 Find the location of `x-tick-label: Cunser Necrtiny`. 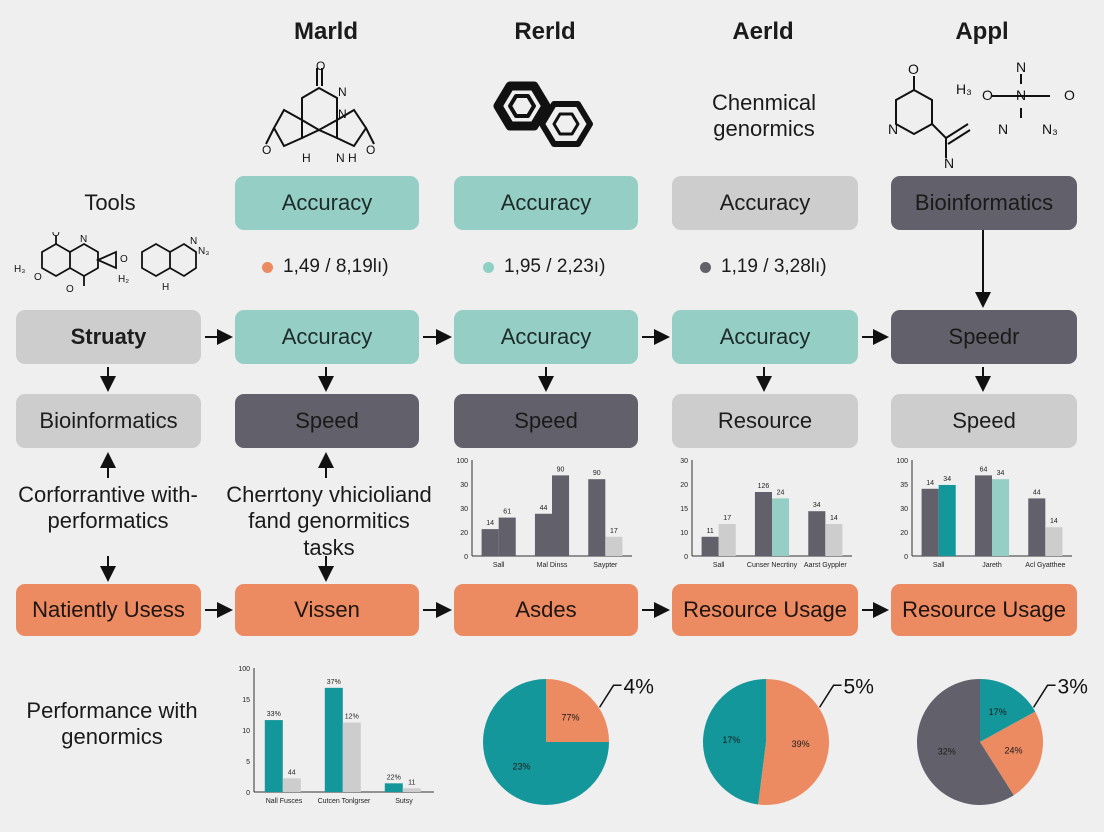

x-tick-label: Cunser Necrtiny is located at coordinates (772, 565).